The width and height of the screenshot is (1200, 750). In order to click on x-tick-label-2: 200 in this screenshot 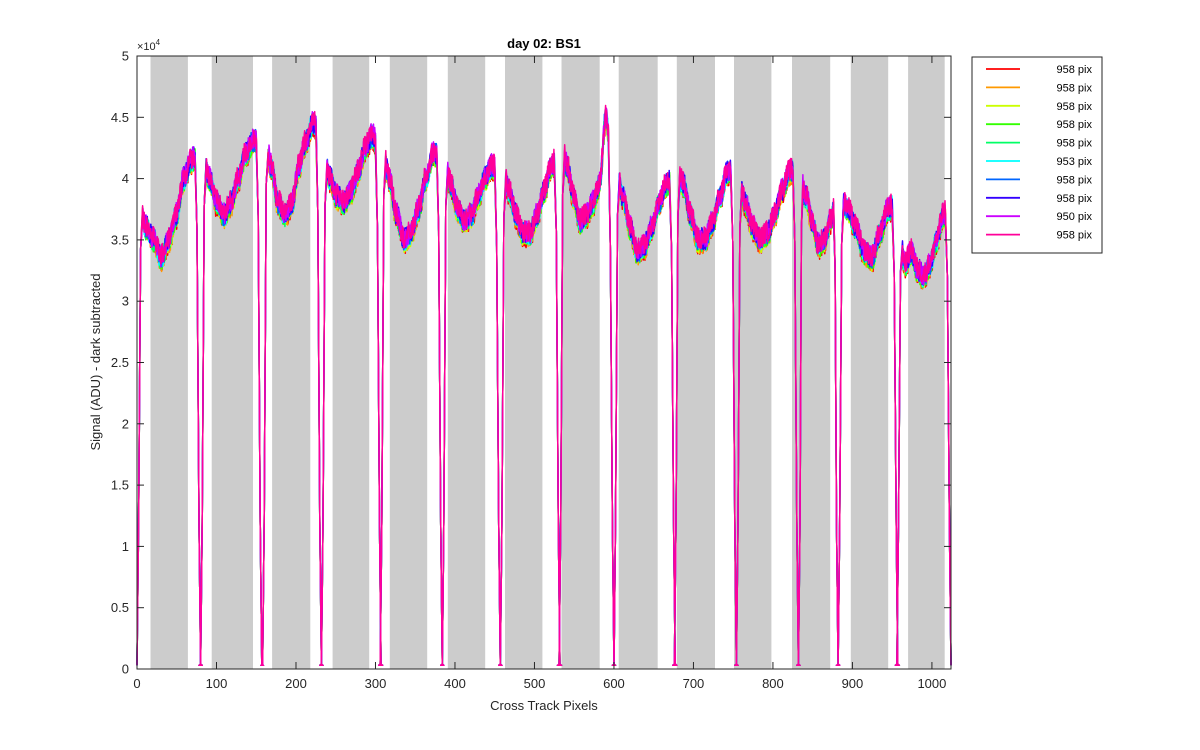, I will do `click(296, 683)`.